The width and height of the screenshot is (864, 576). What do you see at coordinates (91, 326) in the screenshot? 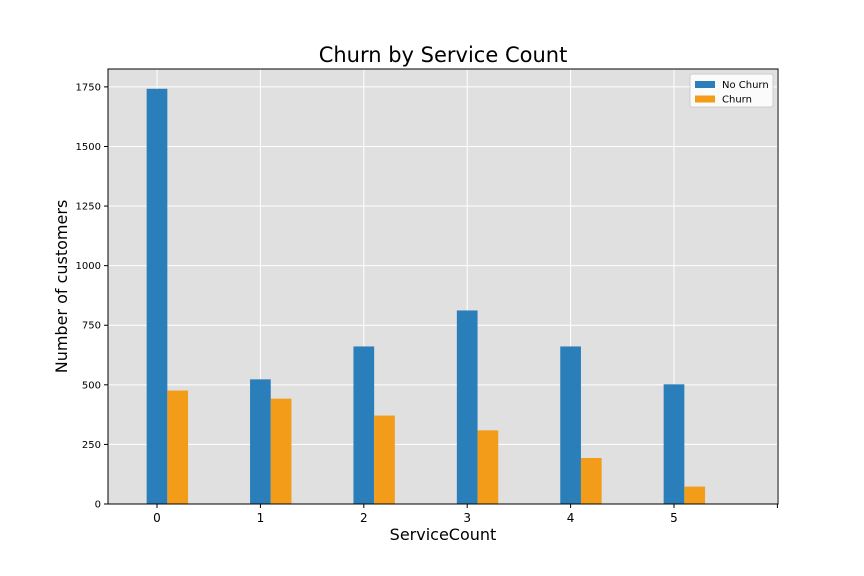
I see `y-tick-label: 750` at bounding box center [91, 326].